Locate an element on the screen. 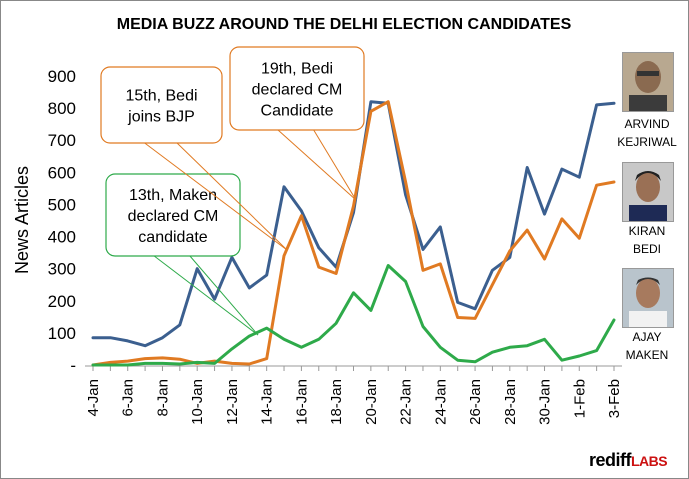  maken-photo is located at coordinates (648, 298).